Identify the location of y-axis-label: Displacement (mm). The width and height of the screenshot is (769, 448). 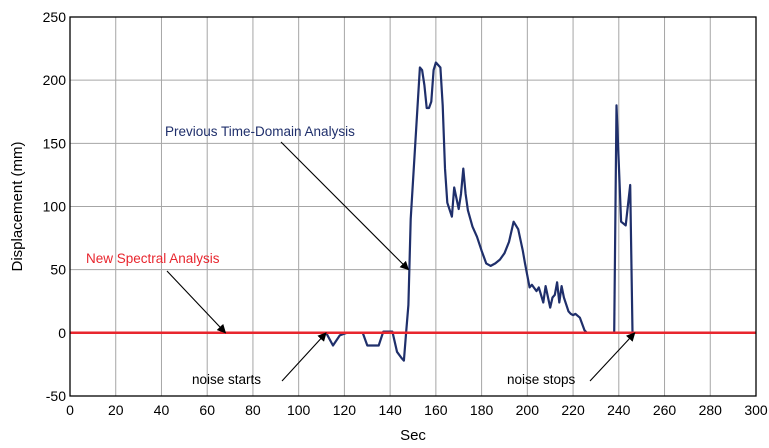
(17, 206).